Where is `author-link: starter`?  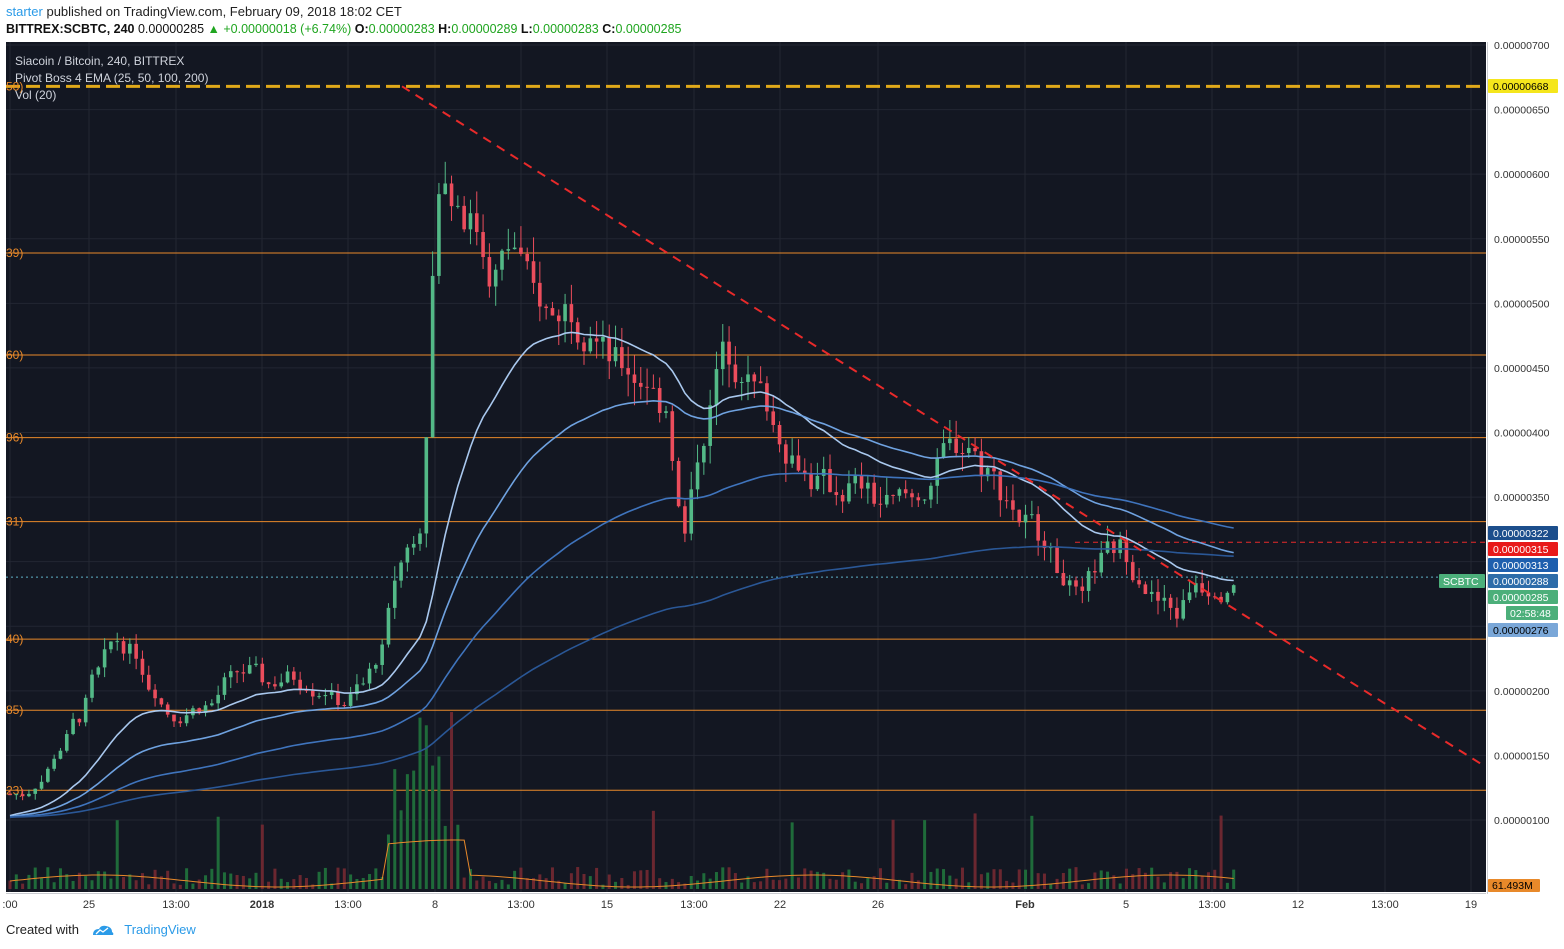 author-link: starter is located at coordinates (24, 11).